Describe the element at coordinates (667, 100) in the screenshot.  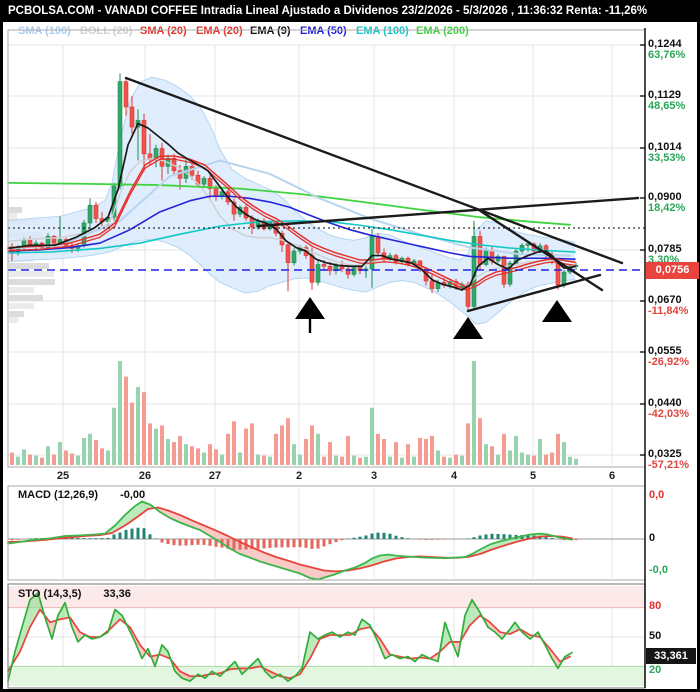
I see `price-tick-0,1129: 0,1129 48,65%` at that location.